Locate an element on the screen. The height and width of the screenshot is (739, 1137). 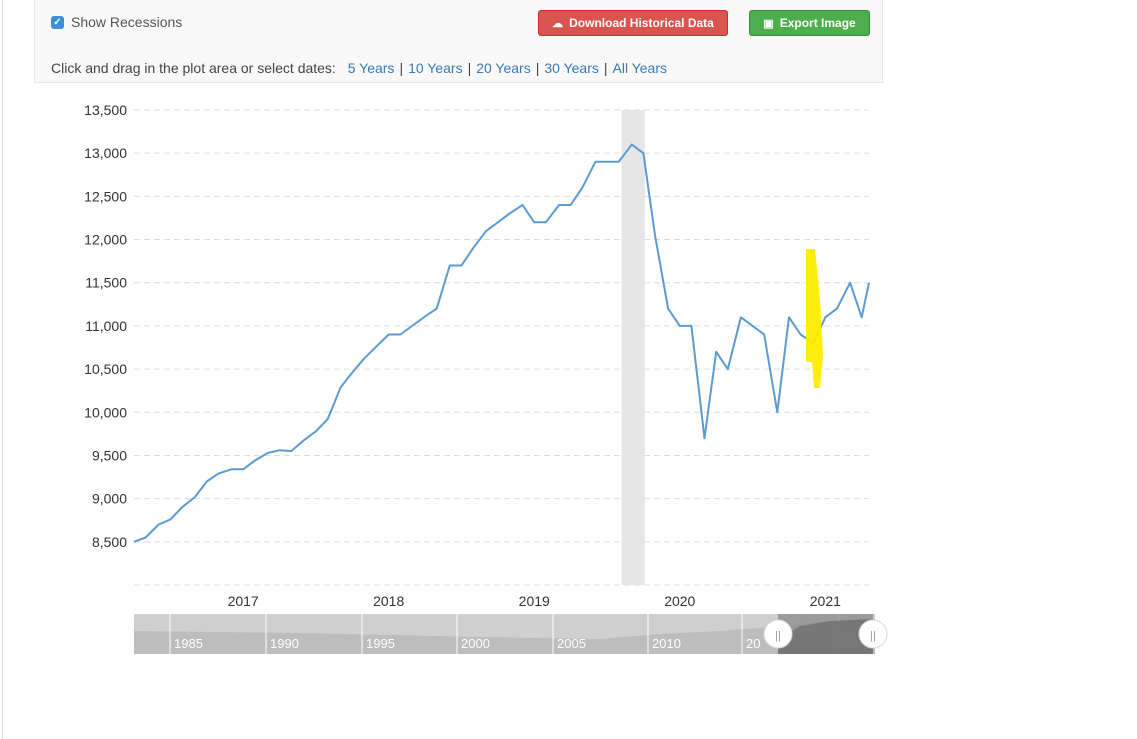
range-navigator: 1985199019952000200520102020|||| is located at coordinates (511, 634).